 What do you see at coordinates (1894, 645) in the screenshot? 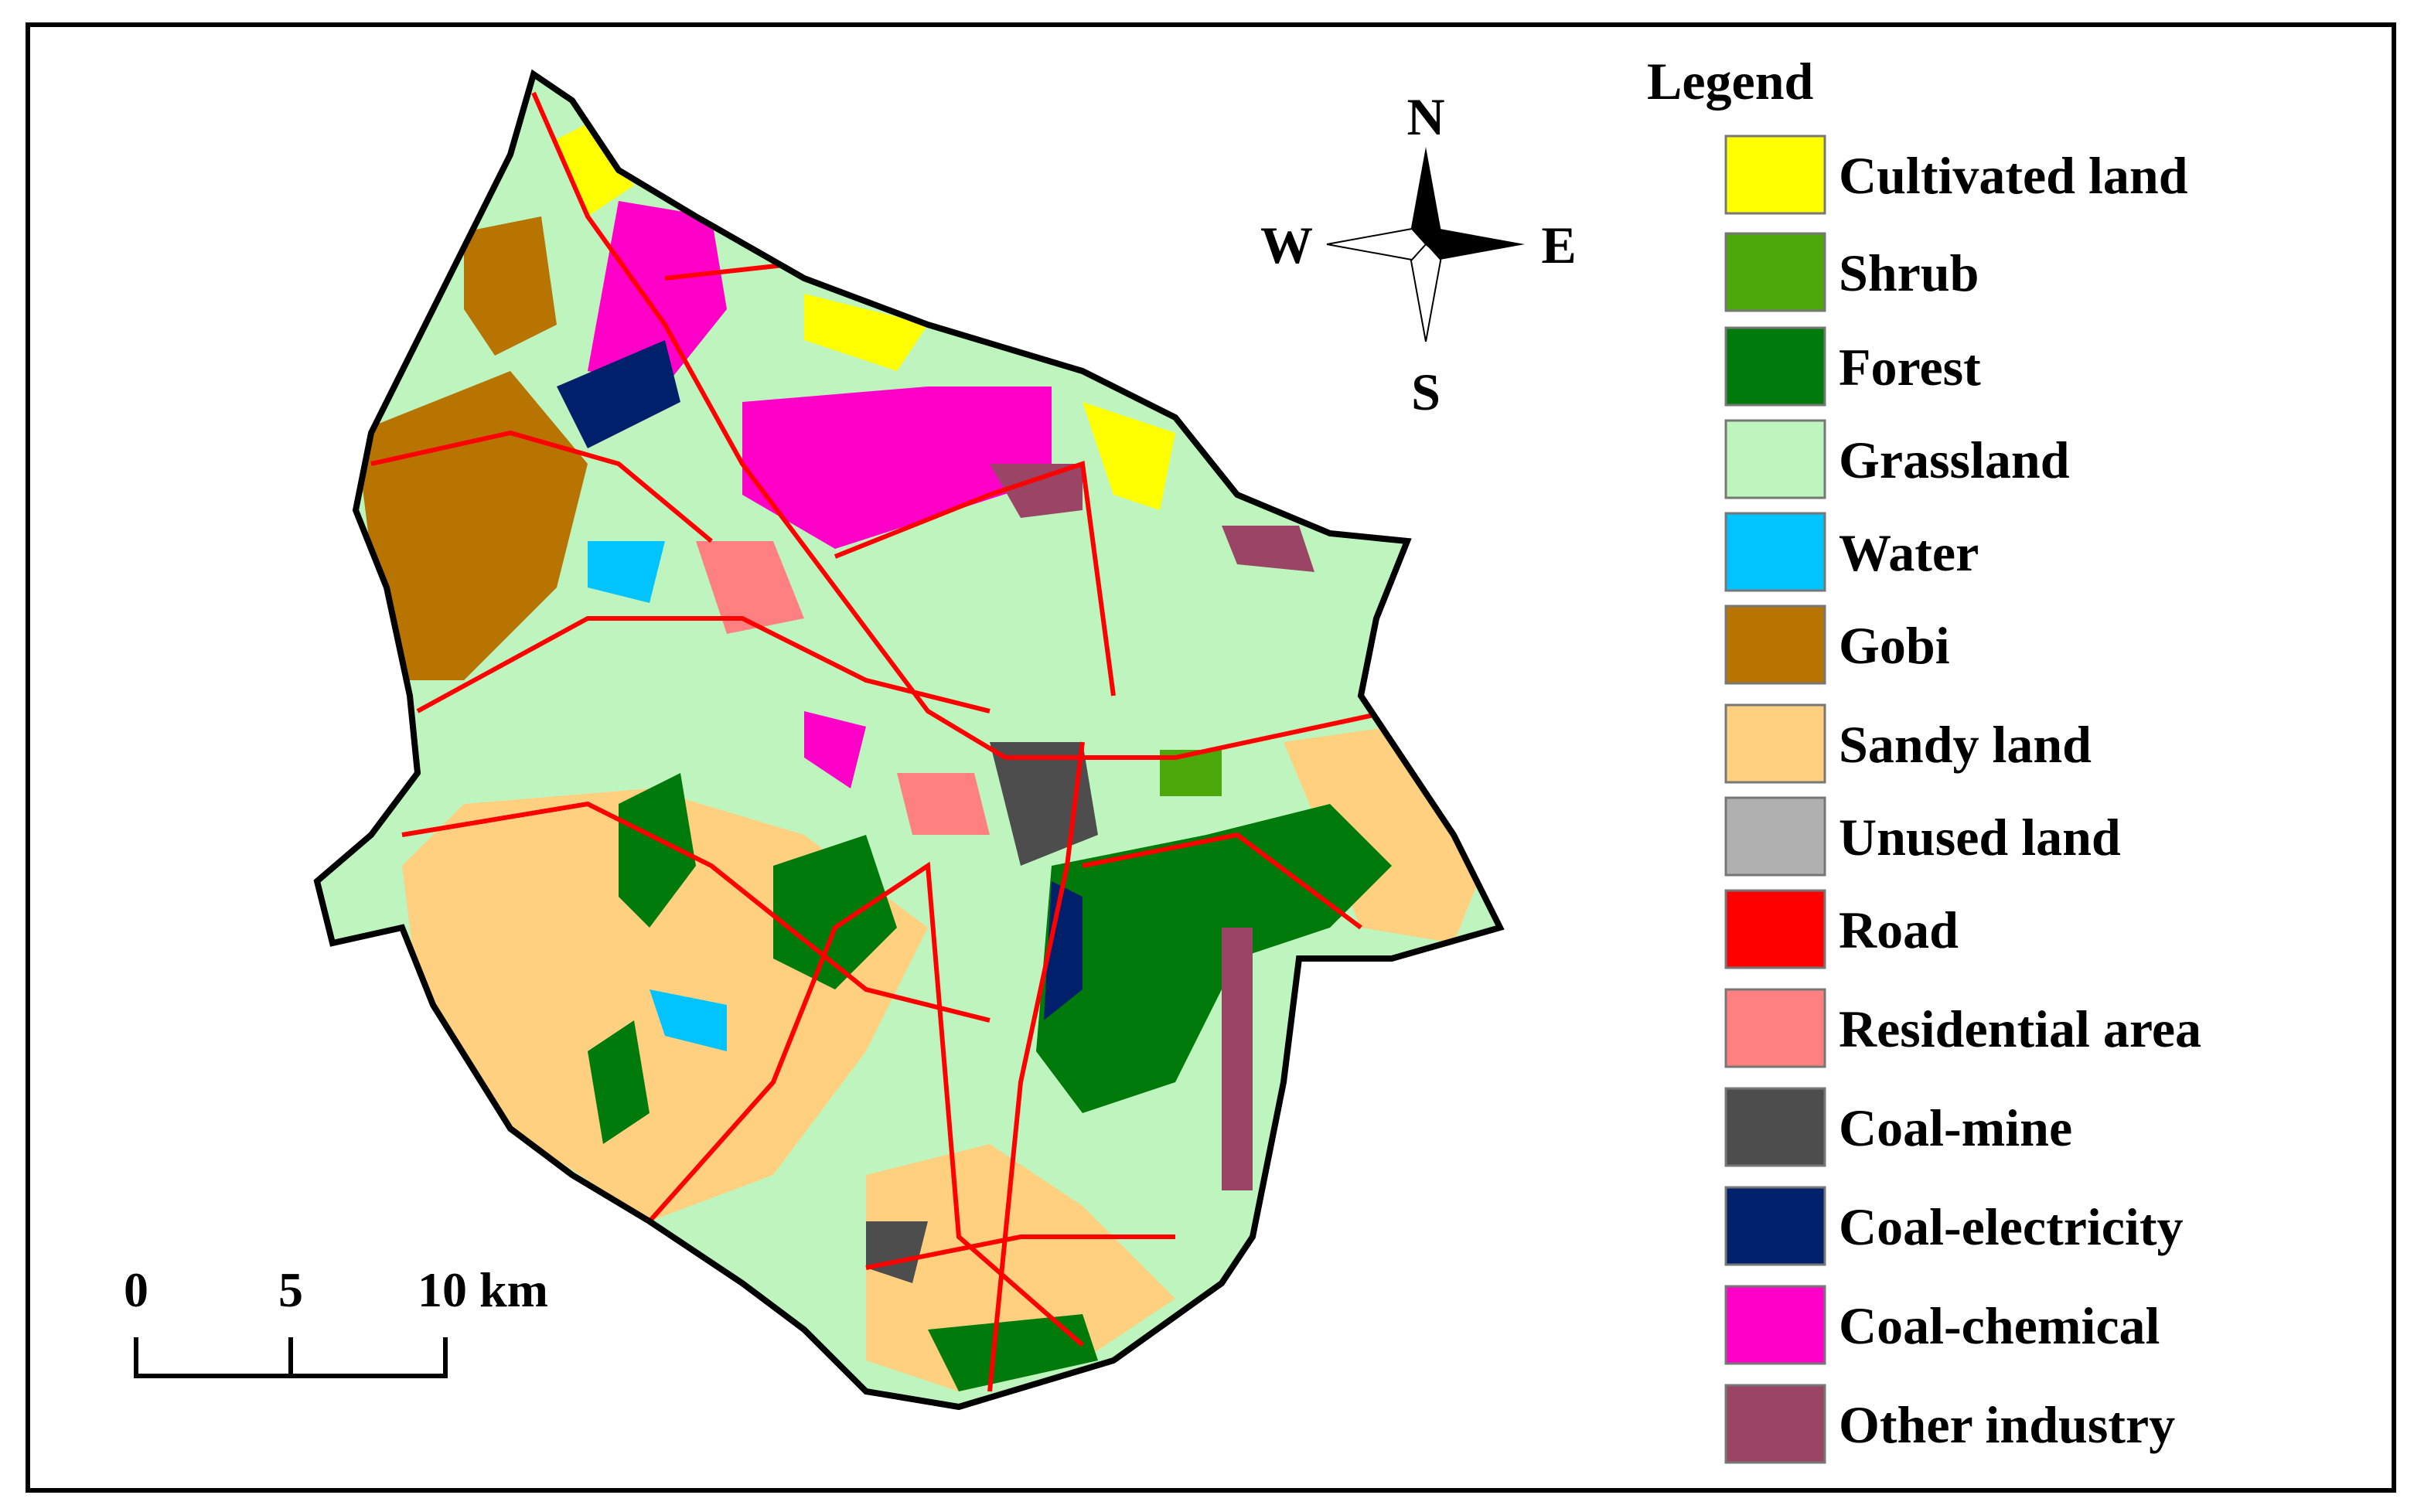
I see `legend-label: Gobi` at bounding box center [1894, 645].